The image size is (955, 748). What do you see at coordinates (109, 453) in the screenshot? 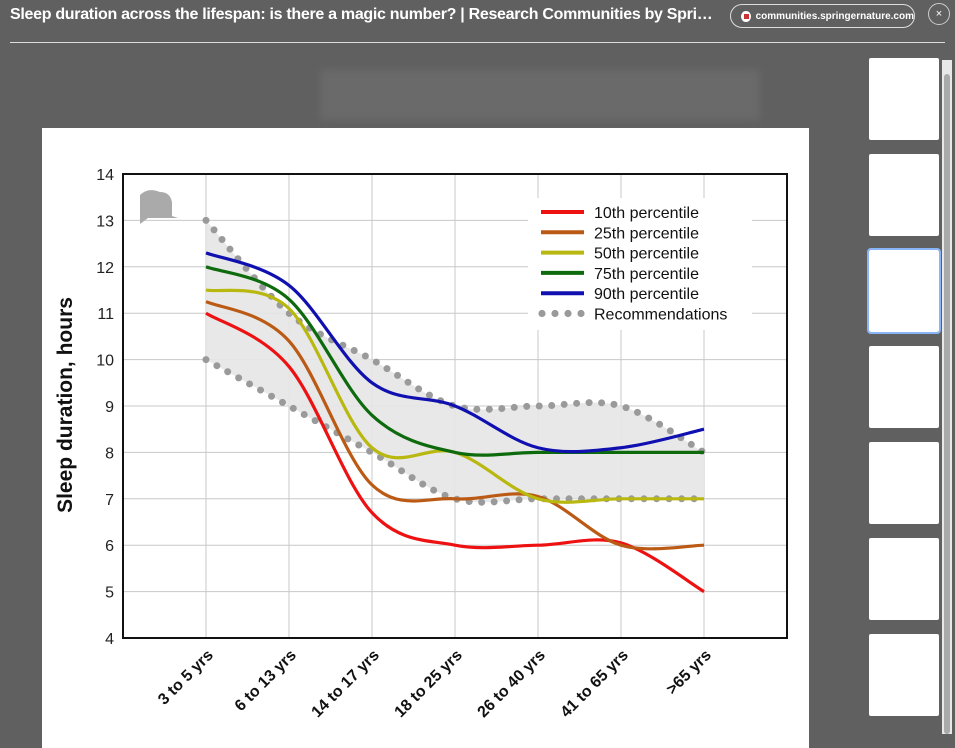
I see `y-tick-label: 8` at bounding box center [109, 453].